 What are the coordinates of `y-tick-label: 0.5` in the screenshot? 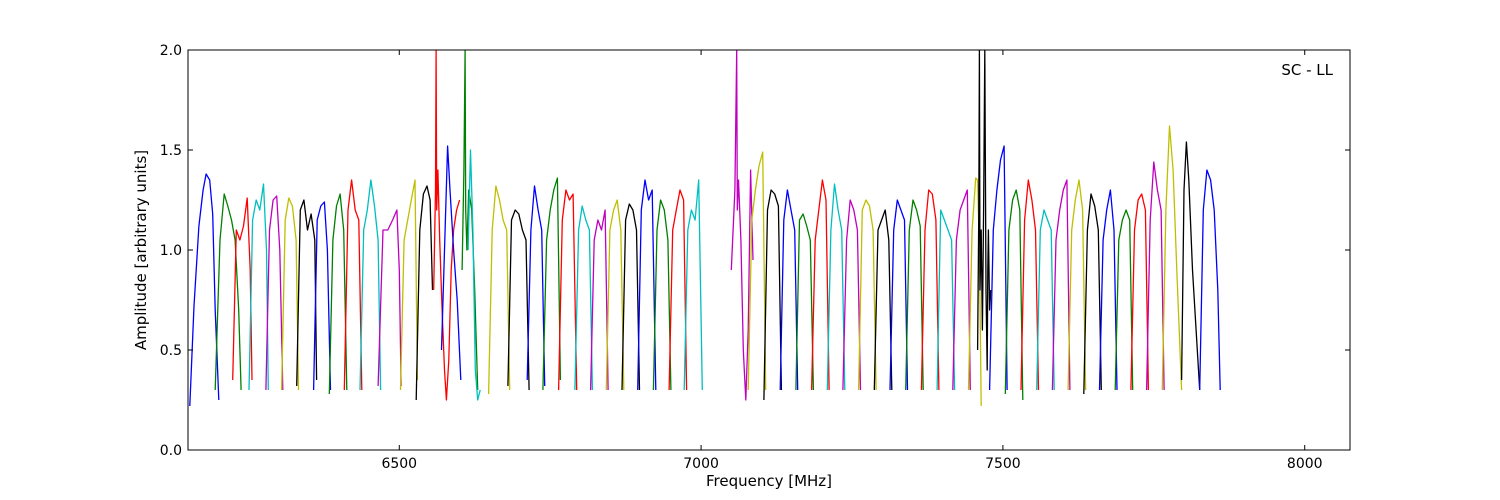 It's located at (171, 351).